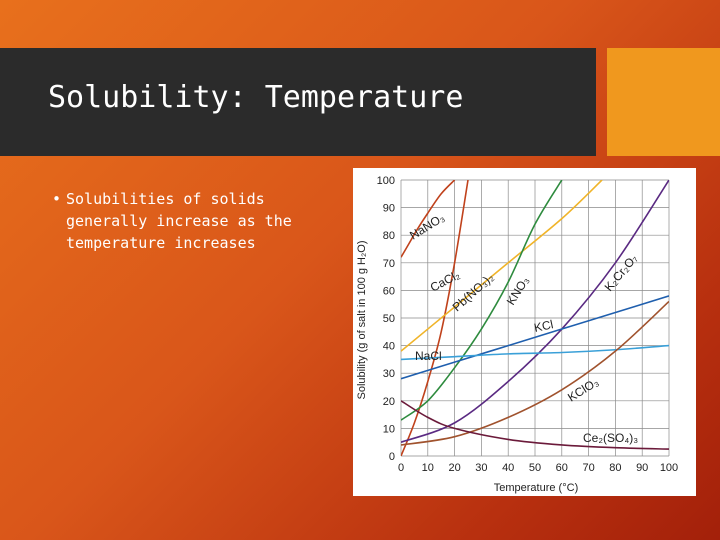 Image resolution: width=720 pixels, height=540 pixels. I want to click on x-tick-label: 50, so click(535, 468).